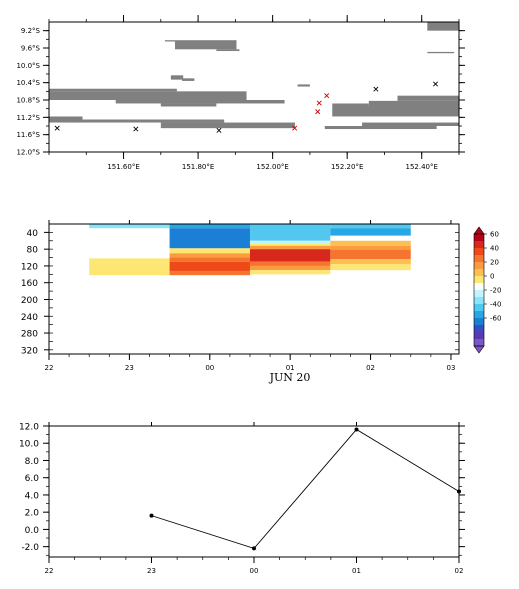 The height and width of the screenshot is (589, 519). I want to click on colorbar-tick-label: -20, so click(495, 291).